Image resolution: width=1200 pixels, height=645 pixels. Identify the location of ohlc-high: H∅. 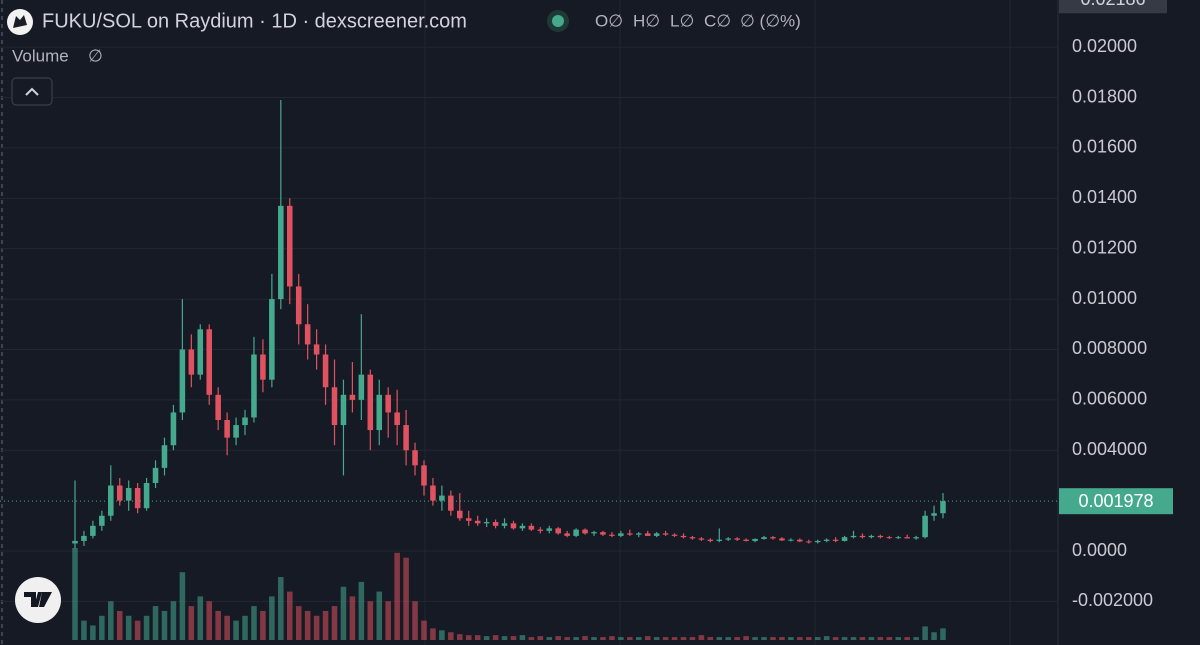
(646, 20).